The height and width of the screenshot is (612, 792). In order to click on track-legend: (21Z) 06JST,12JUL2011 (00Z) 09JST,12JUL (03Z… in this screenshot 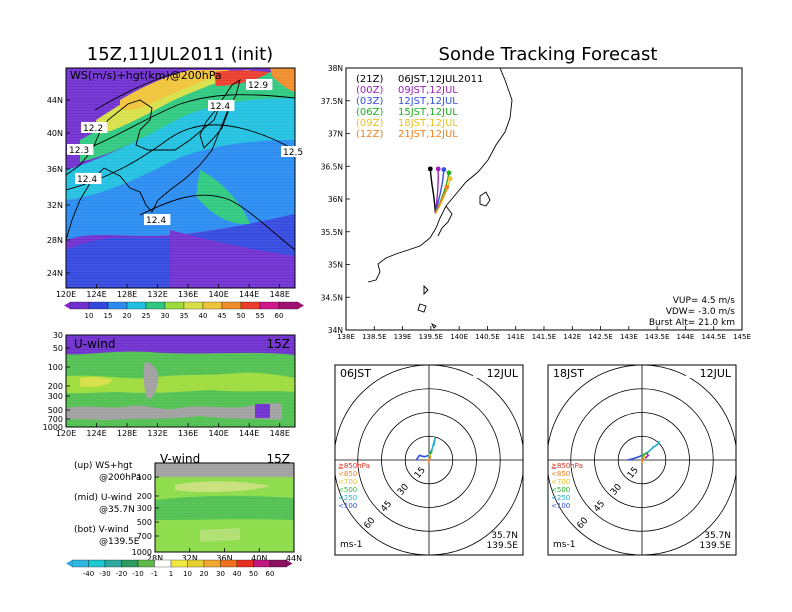, I will do `click(419, 107)`.